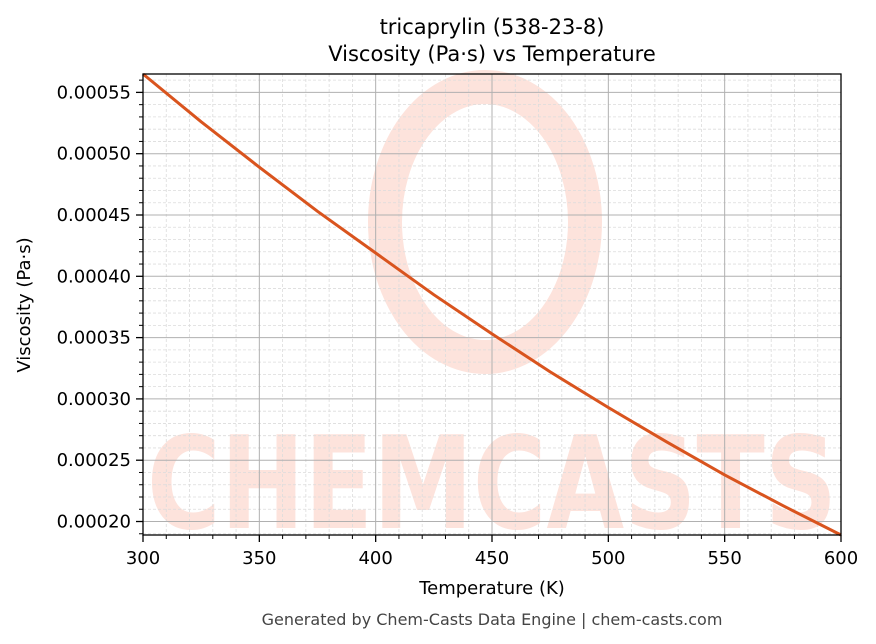  Describe the element at coordinates (24, 304) in the screenshot. I see `y-axis-label: Viscosity (Pa·s)` at that location.